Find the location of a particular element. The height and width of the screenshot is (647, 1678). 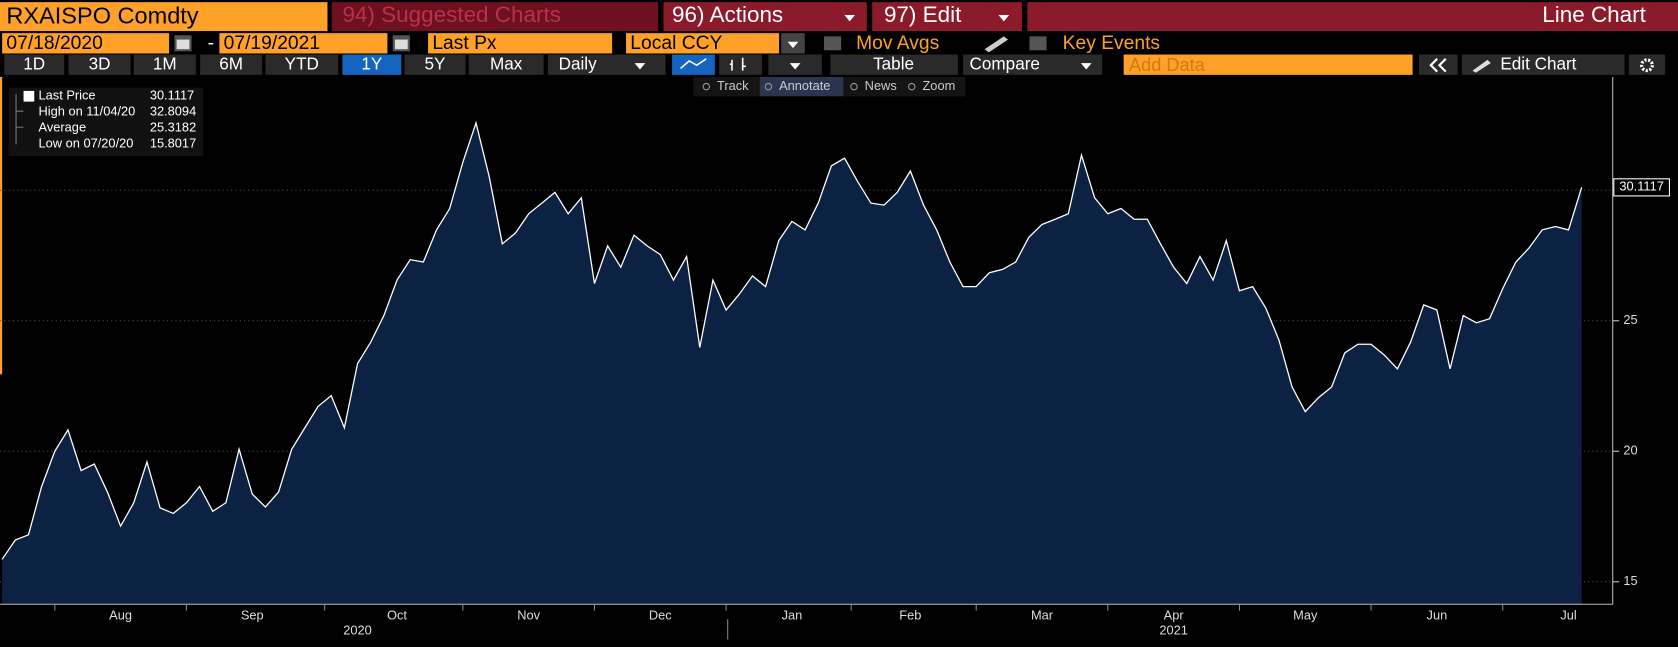

range-label: 3D is located at coordinates (100, 64).